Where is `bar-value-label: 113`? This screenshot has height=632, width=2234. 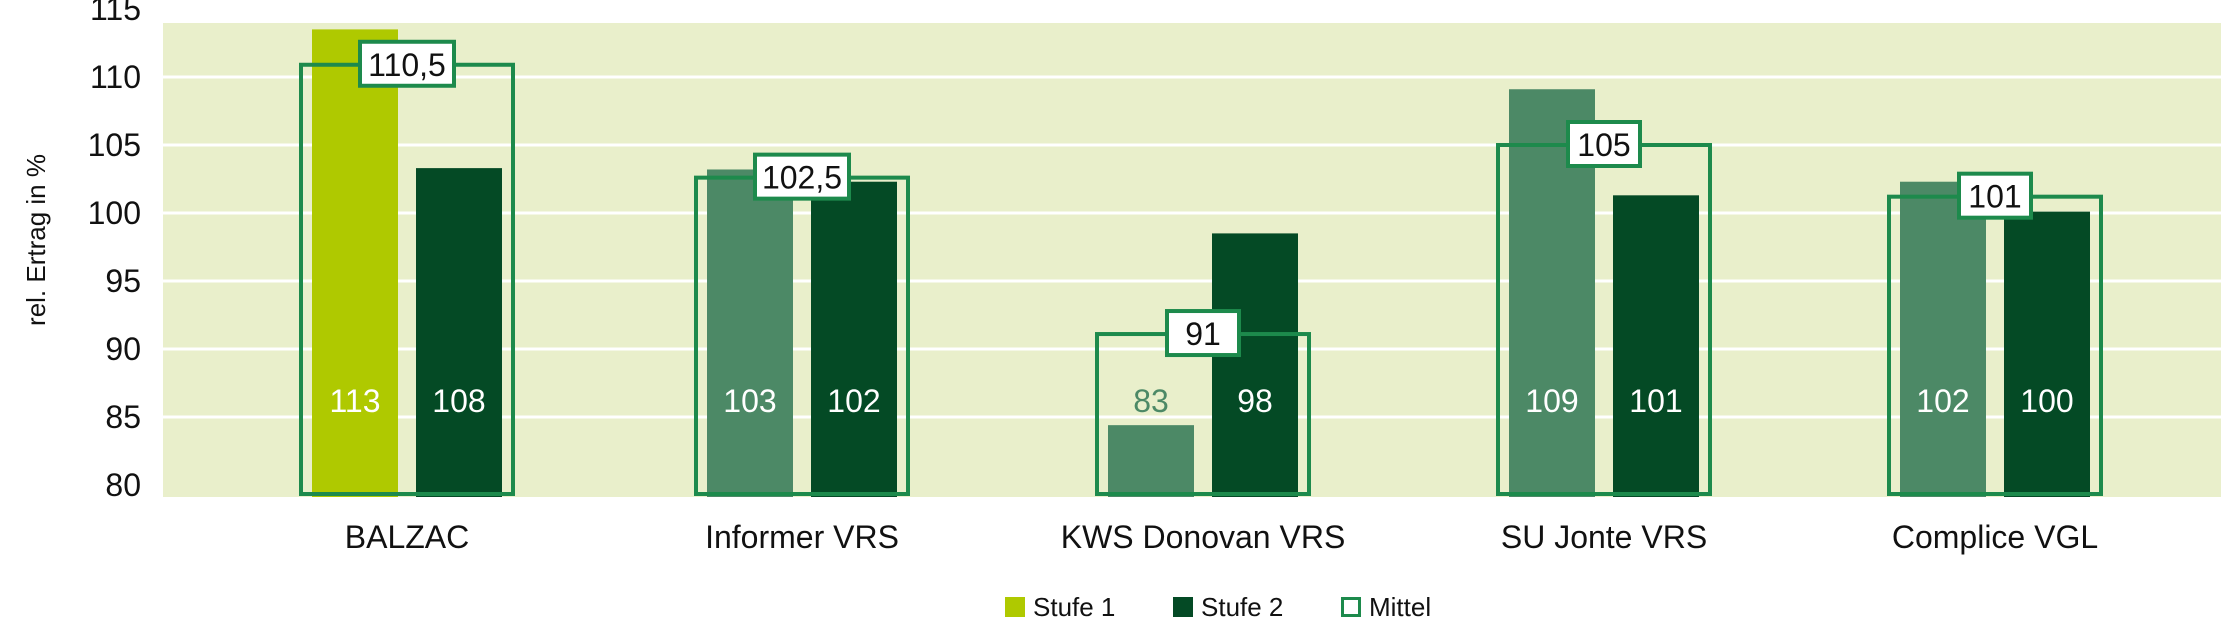 bar-value-label: 113 is located at coordinates (354, 401).